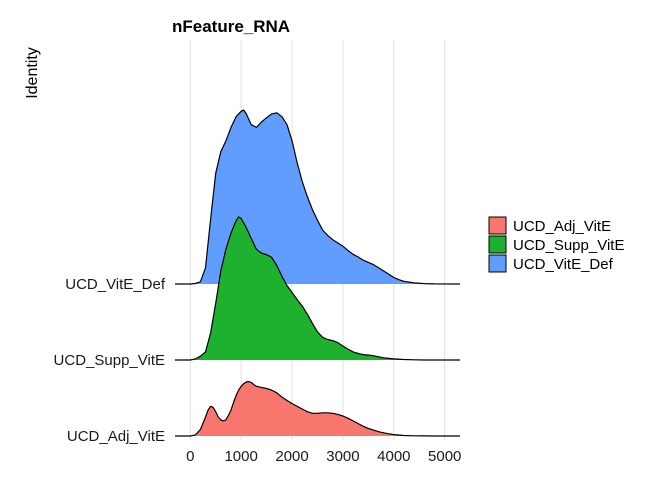 The height and width of the screenshot is (485, 672). What do you see at coordinates (116, 436) in the screenshot?
I see `y-tick-label-UCD_Adj_VitE: UCD_Adj_VitE` at bounding box center [116, 436].